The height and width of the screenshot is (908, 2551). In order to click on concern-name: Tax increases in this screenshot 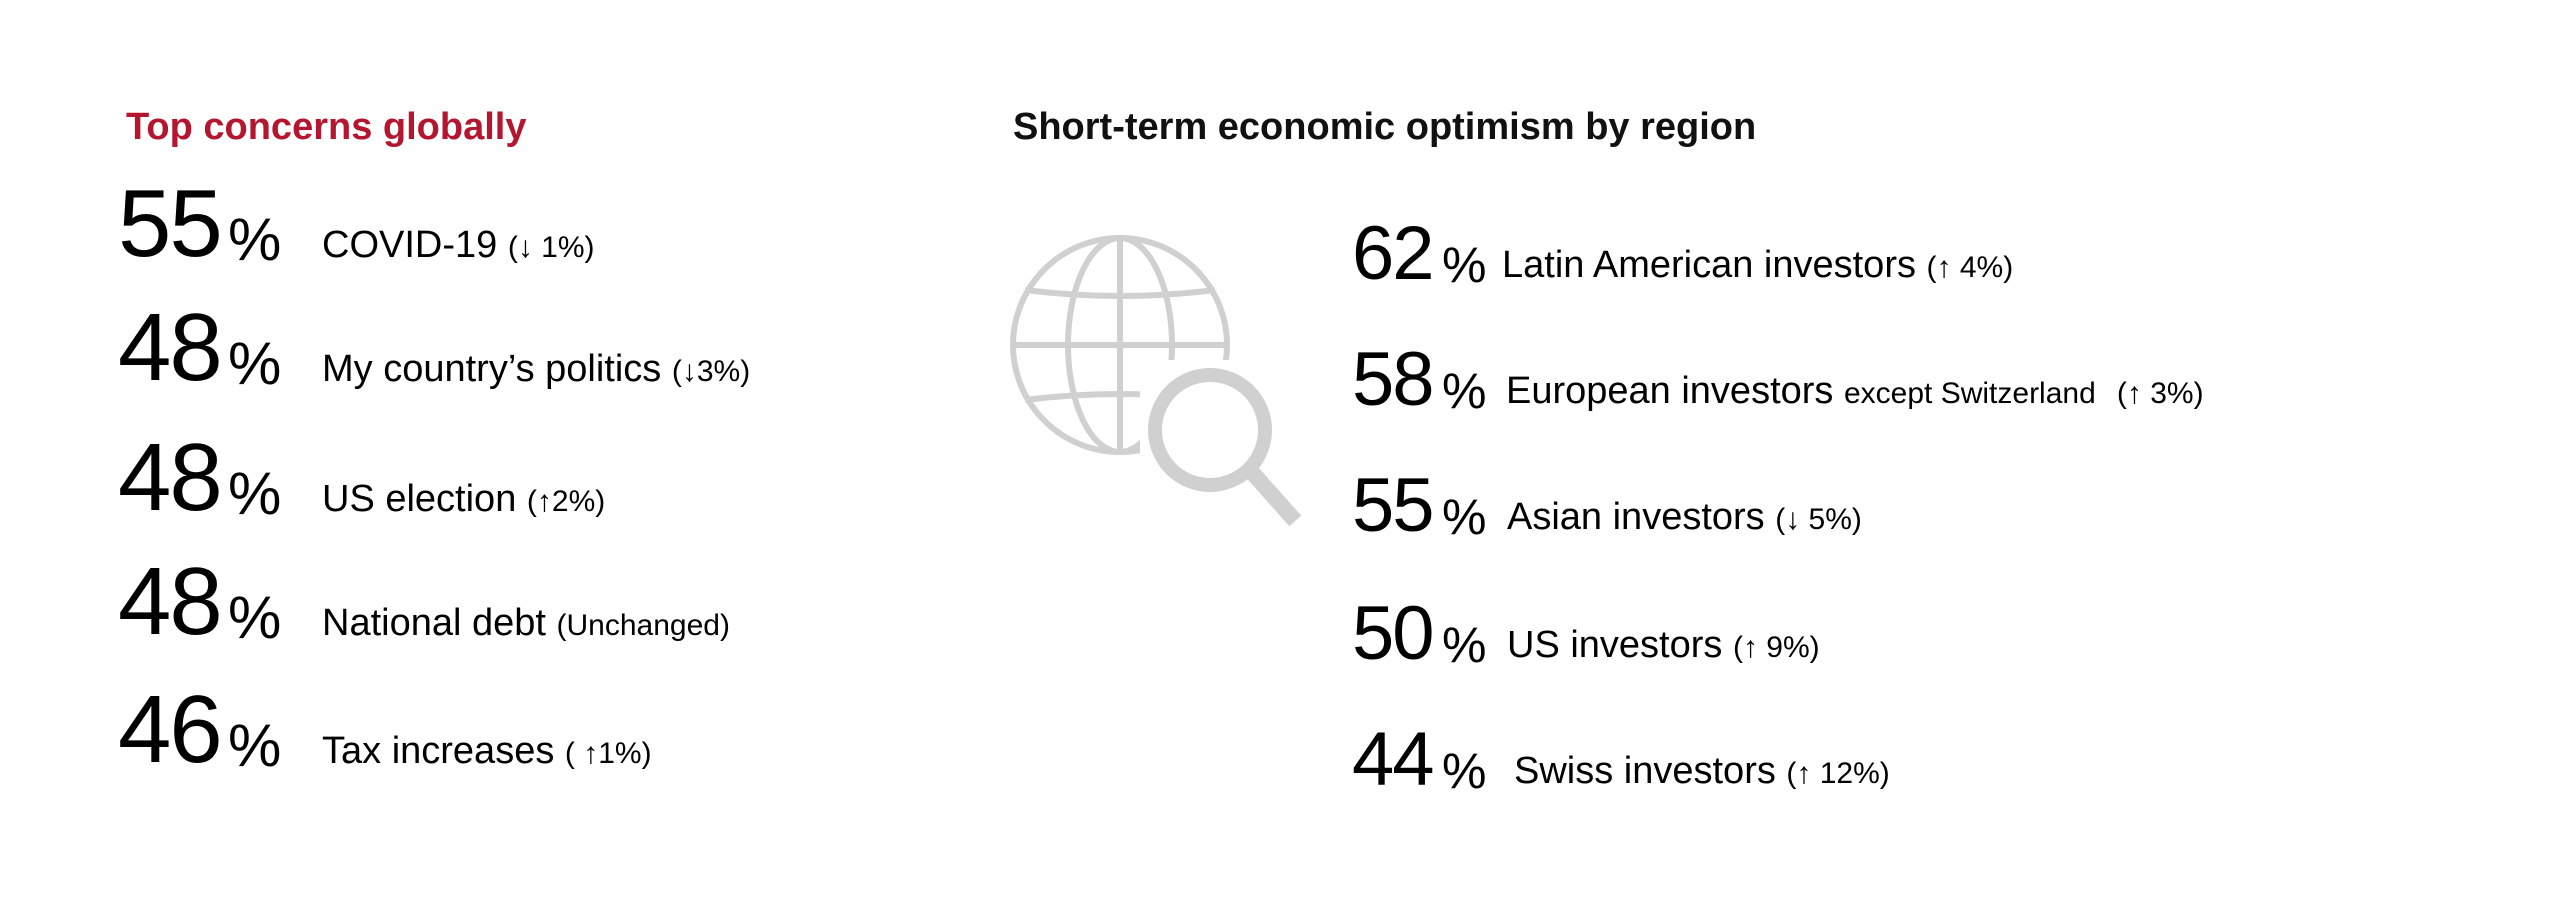, I will do `click(438, 751)`.